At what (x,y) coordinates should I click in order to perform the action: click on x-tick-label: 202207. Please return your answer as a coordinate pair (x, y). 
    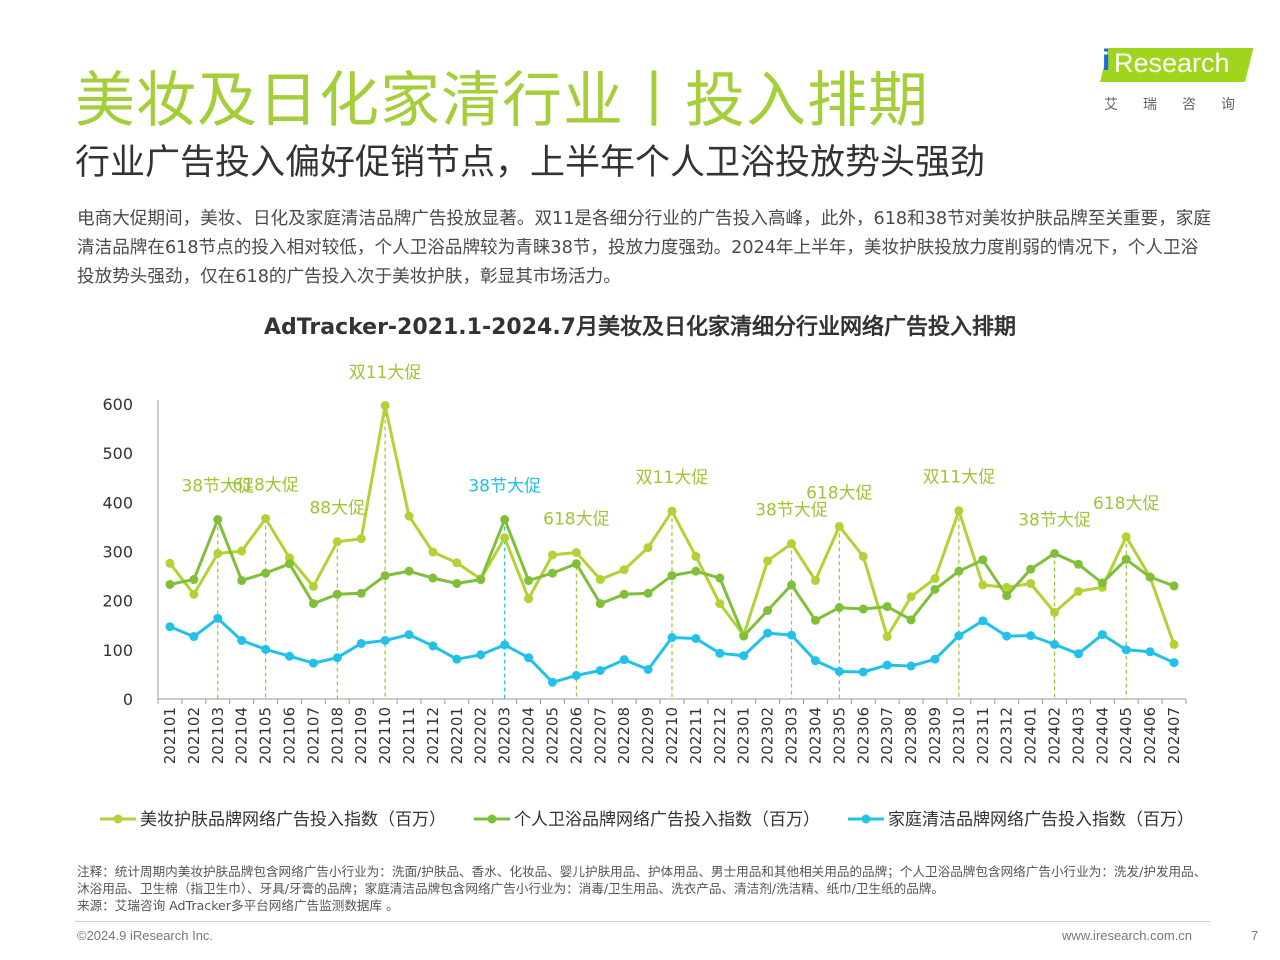
    Looking at the image, I should click on (600, 735).